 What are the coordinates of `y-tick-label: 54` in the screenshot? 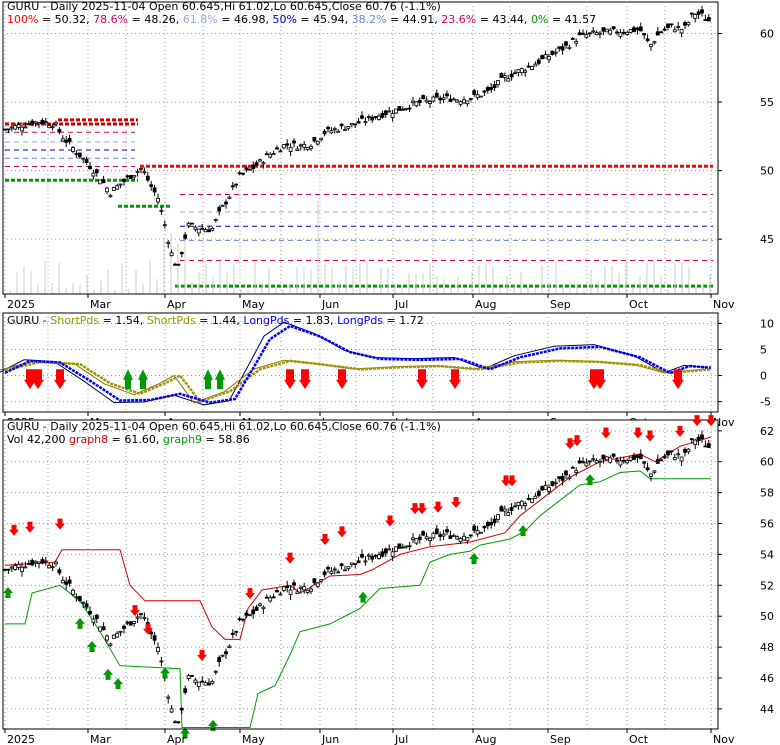 It's located at (767, 554).